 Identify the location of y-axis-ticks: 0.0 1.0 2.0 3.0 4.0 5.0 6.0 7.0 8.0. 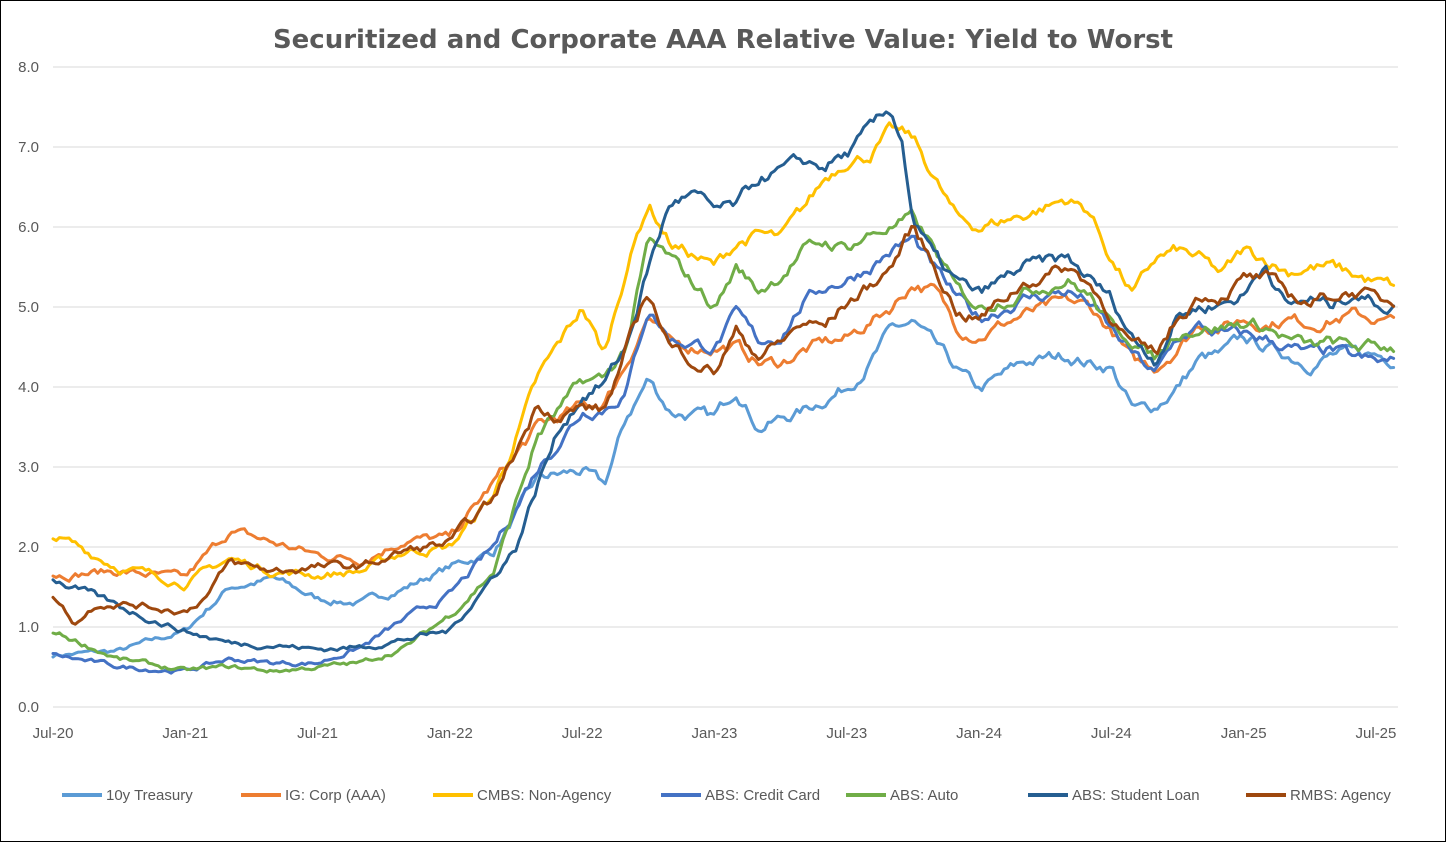
(28, 387).